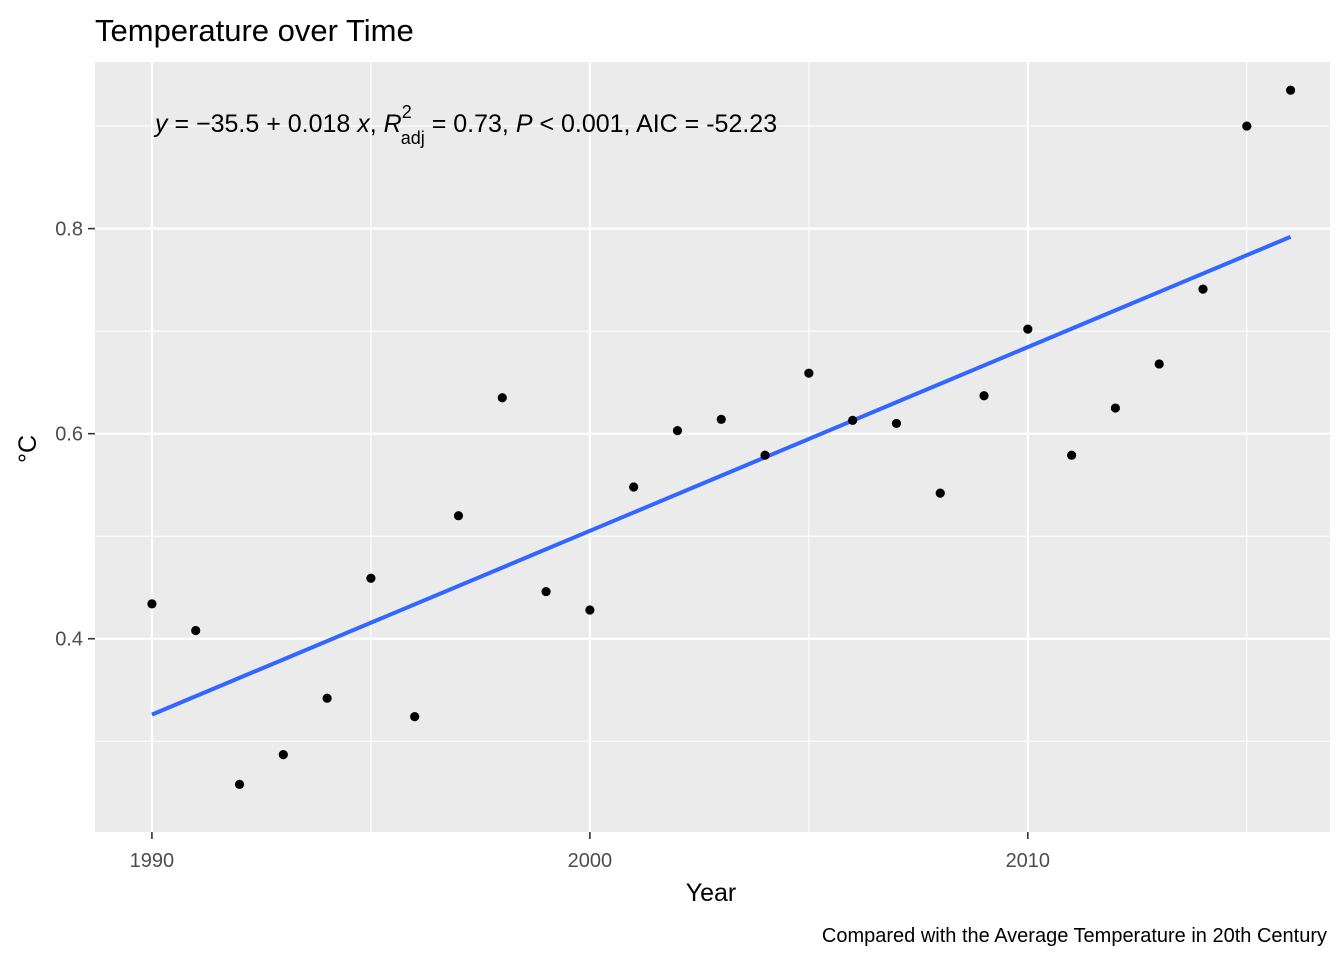  I want to click on annotation-p-value: < 0.001, AIC = -52.23, so click(655, 124).